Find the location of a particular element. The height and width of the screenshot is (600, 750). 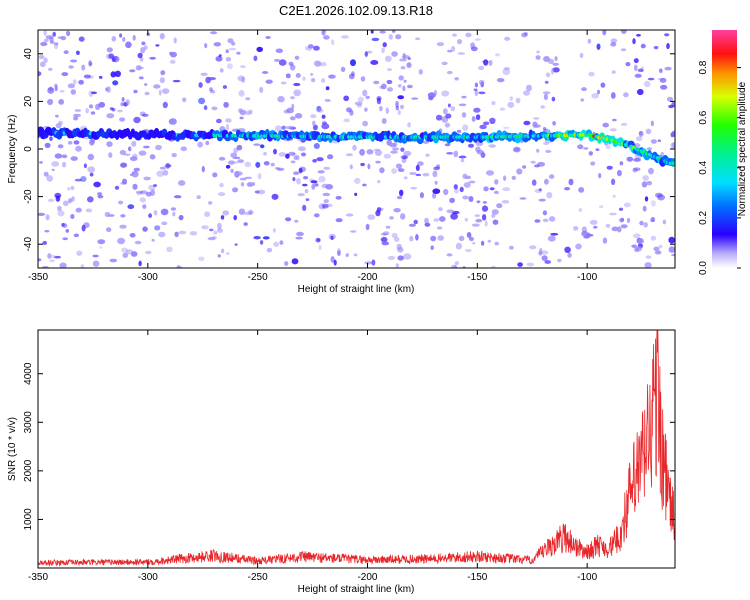

top-x-axis-label: Height of straight line (km) is located at coordinates (356, 289).